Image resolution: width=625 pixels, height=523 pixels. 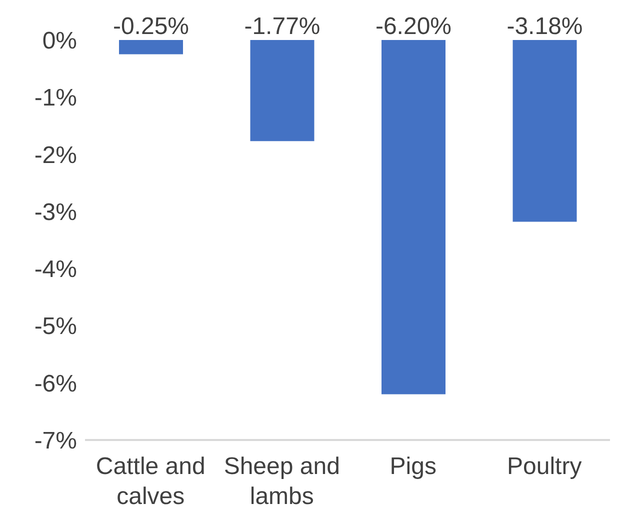 I want to click on x-tick-label: Cattle and calves, so click(x=151, y=481).